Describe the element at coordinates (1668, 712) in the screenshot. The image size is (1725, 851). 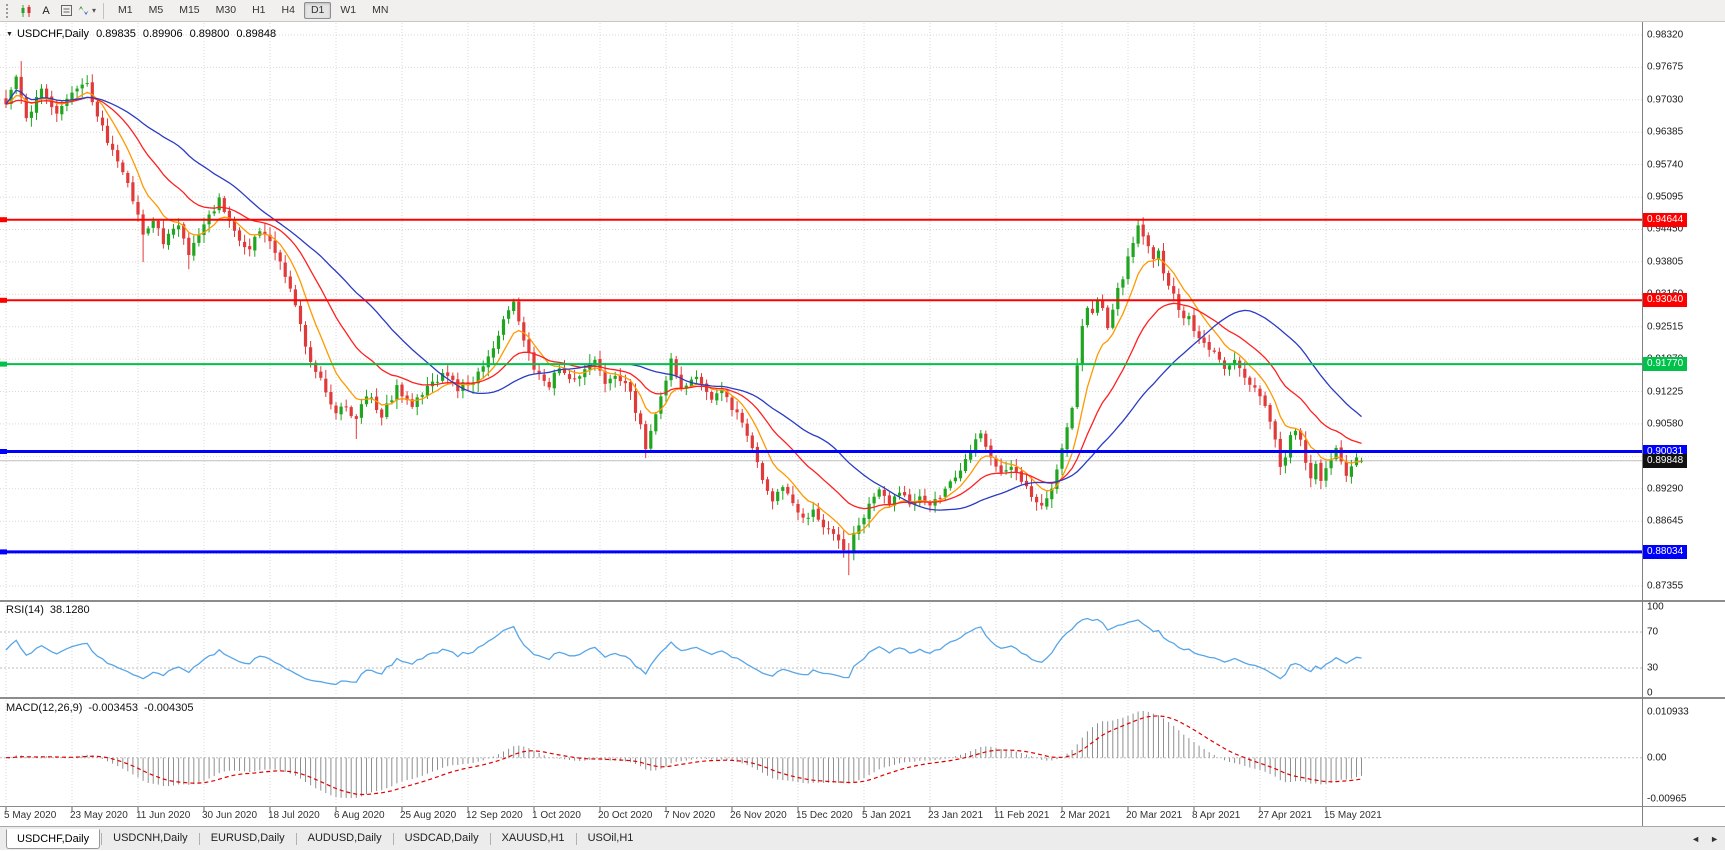
I see `macd-scale-label: 0.010933` at that location.